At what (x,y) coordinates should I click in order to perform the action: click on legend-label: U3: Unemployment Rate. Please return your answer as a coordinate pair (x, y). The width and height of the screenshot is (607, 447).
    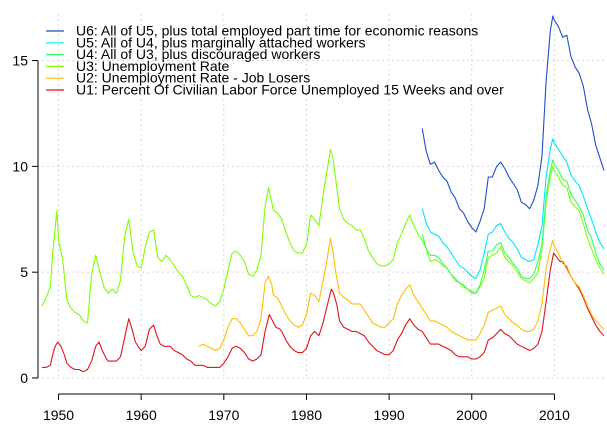
    Looking at the image, I should click on (153, 66).